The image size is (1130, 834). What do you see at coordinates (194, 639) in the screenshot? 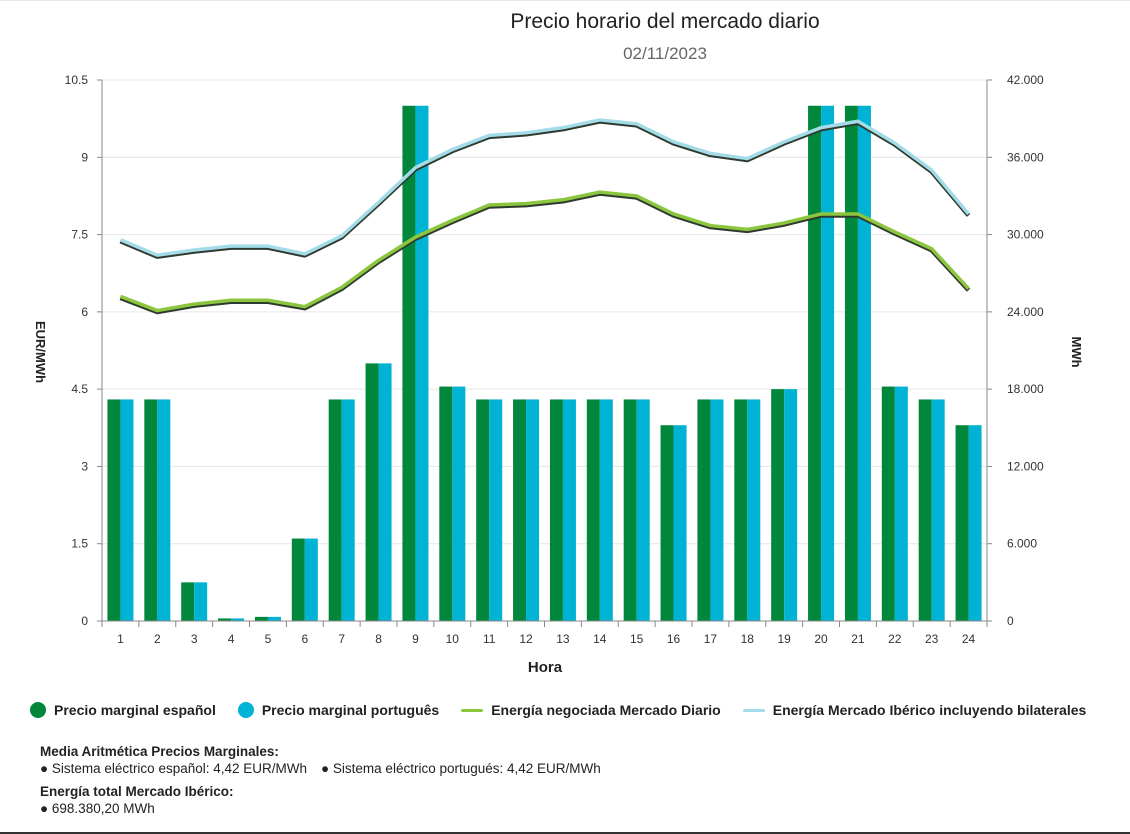
I see `x-tick-label: 3` at bounding box center [194, 639].